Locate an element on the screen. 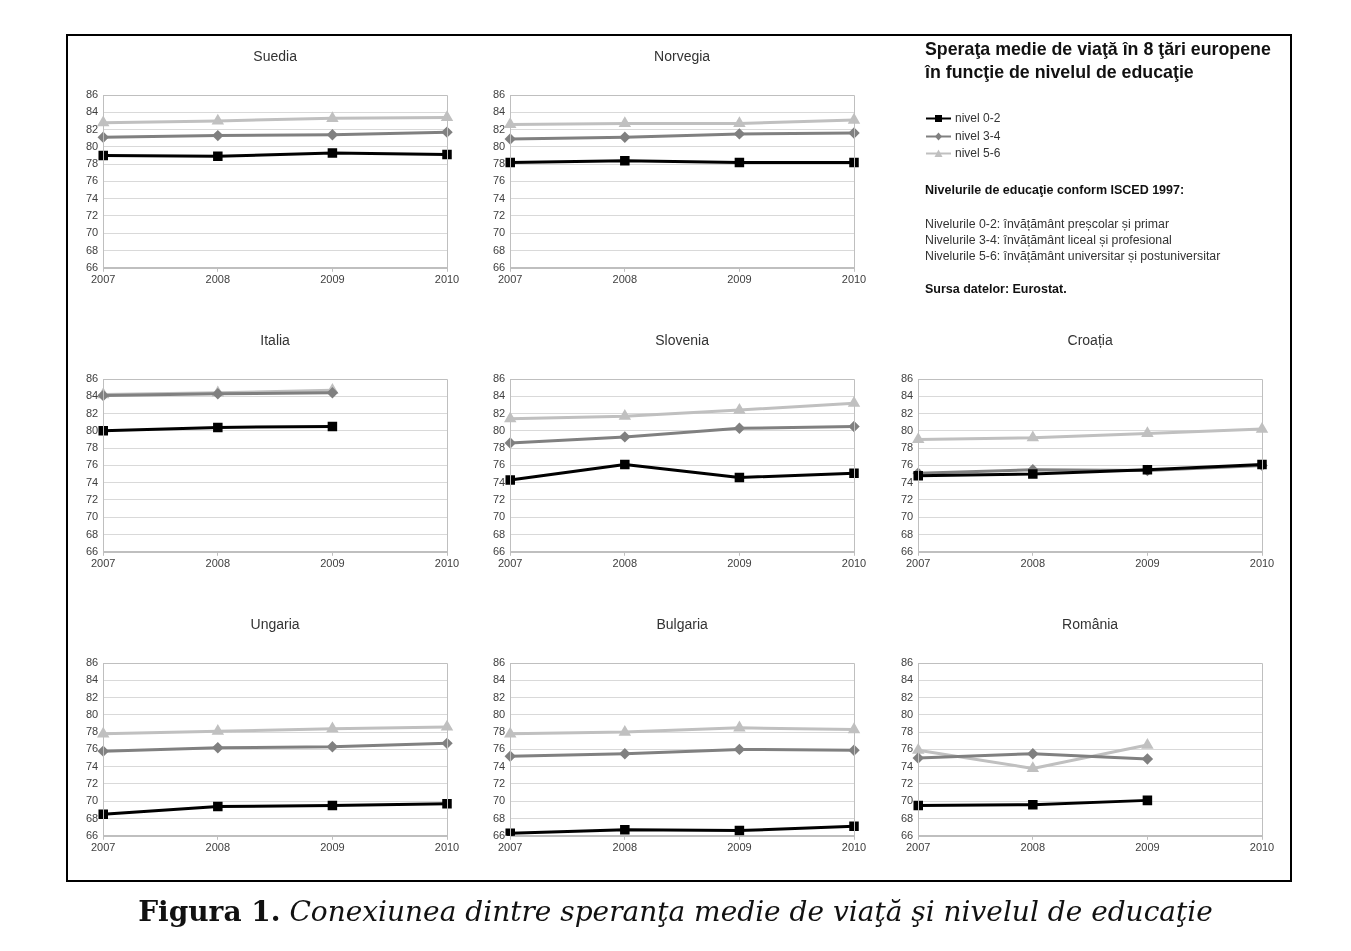  legend-label: nivel 0-2 is located at coordinates (978, 118).